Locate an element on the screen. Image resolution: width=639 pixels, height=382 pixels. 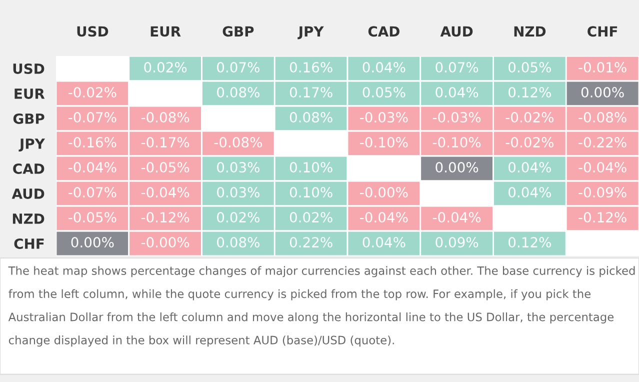
data-label: -0.01% is located at coordinates (602, 67).